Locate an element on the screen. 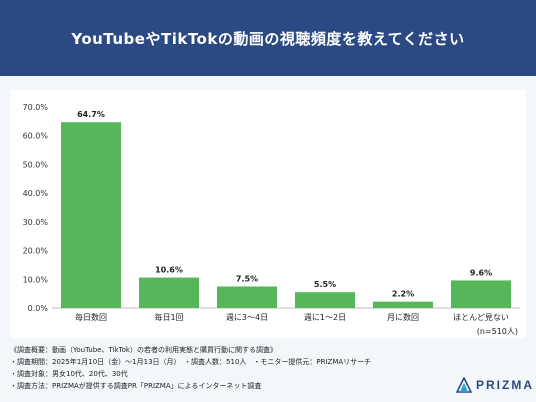  data-label: 7.5% is located at coordinates (247, 278).